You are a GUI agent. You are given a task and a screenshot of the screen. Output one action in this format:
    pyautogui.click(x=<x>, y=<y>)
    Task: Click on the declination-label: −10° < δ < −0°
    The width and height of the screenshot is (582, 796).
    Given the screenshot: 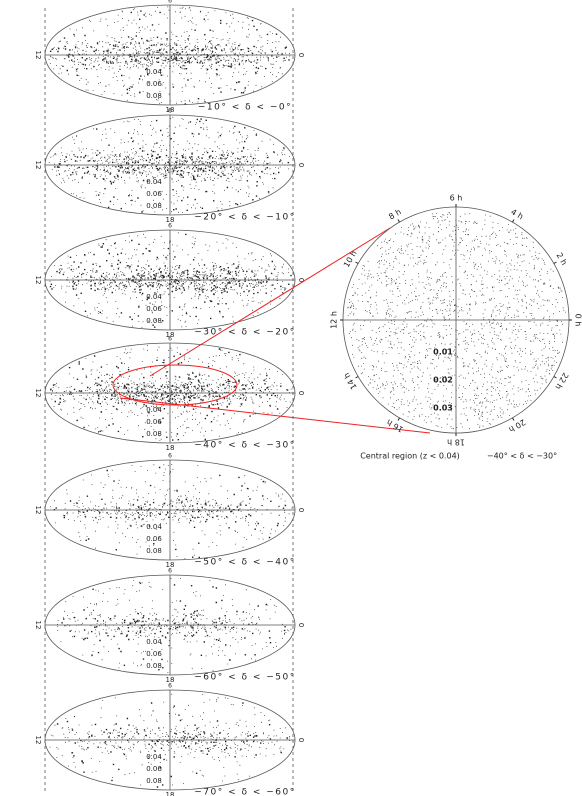 What is the action you would take?
    pyautogui.click(x=245, y=108)
    